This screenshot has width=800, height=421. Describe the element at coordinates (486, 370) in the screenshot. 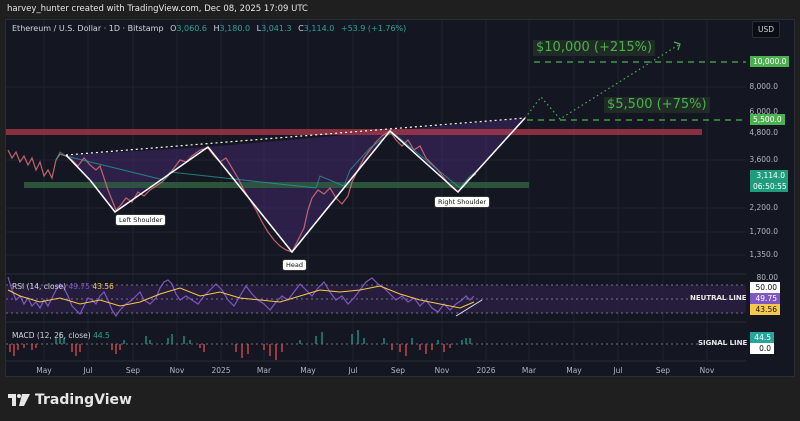

I see `time-tick: 2026` at that location.